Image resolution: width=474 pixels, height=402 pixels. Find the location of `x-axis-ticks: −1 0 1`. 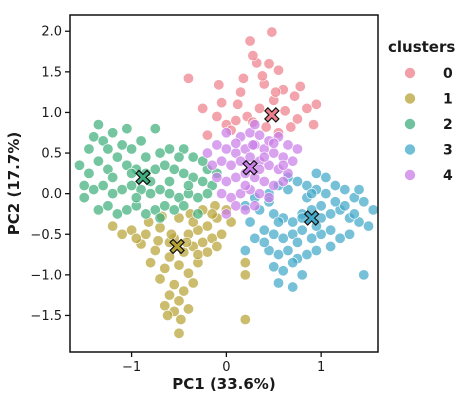

x-axis-ticks: −1 0 1 is located at coordinates (223, 363).